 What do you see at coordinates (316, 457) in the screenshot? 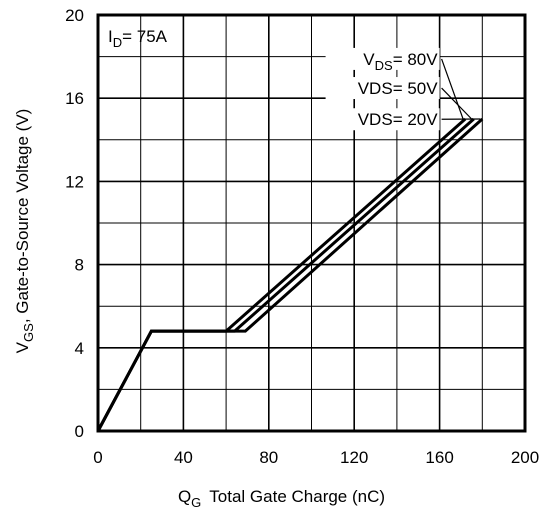
I see `x-tick-labels: 0 40 80 120 160 200` at bounding box center [316, 457].